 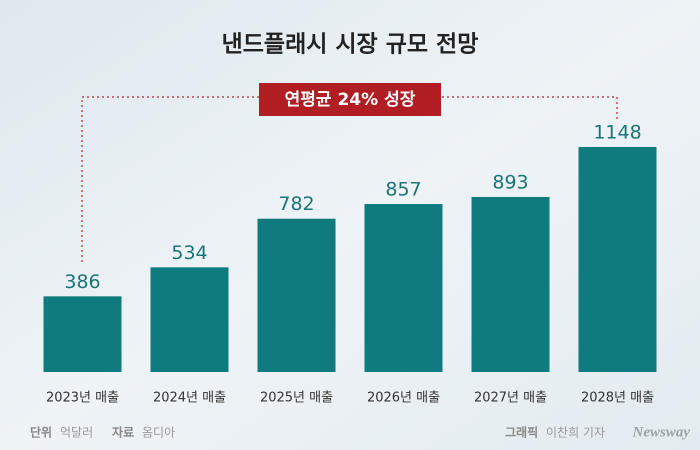 I want to click on value-label: 893, so click(x=510, y=182).